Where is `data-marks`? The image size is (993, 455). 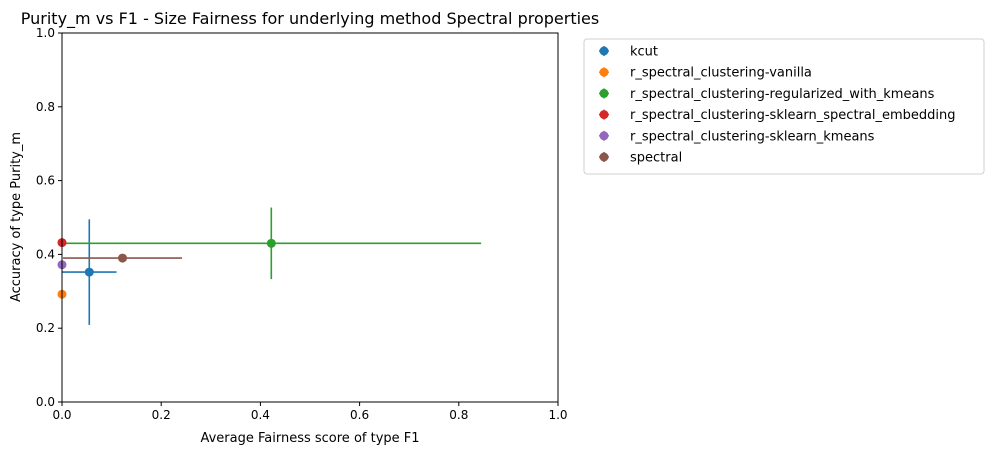
data-marks is located at coordinates (269, 266).